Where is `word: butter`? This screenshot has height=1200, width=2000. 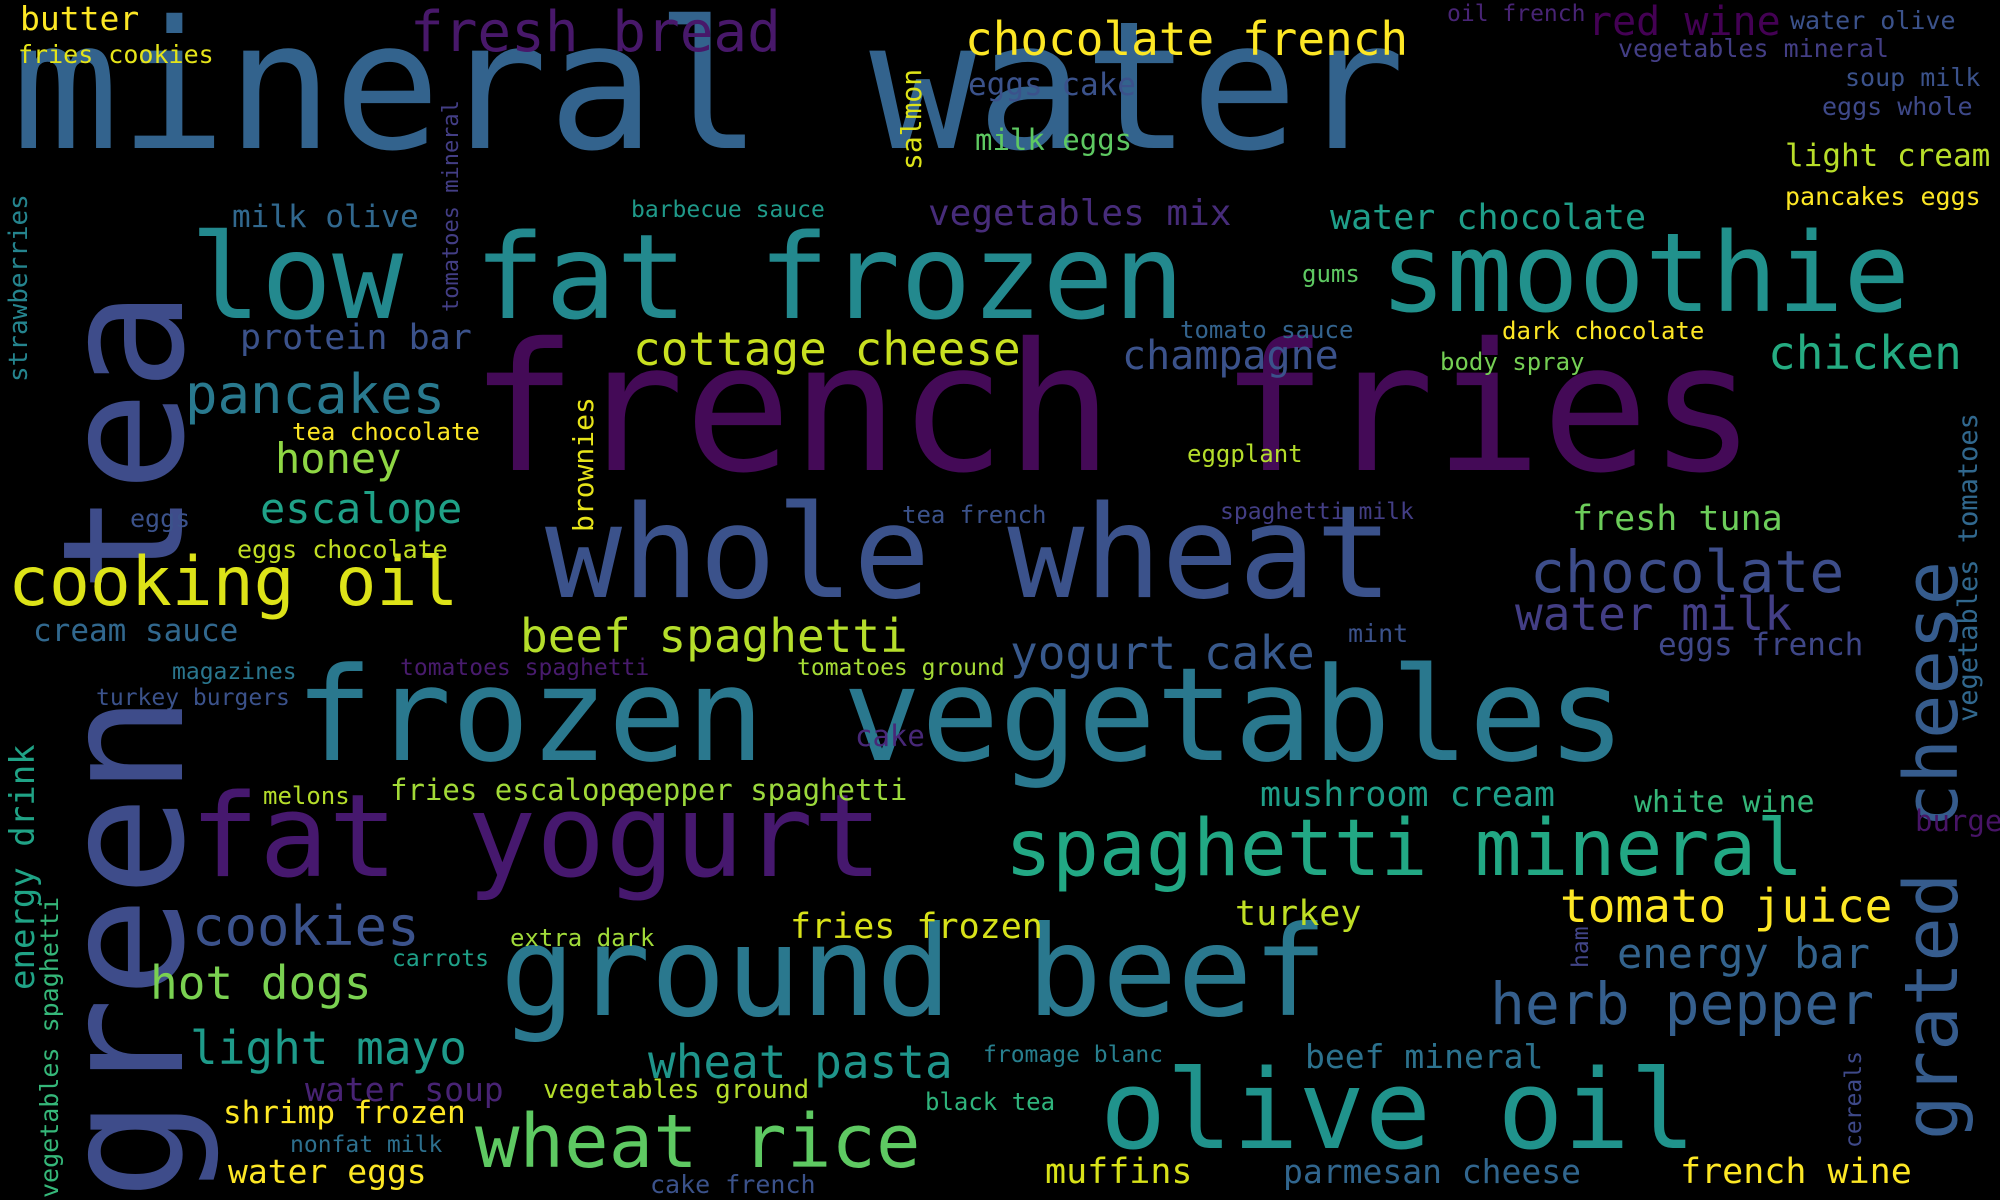 word: butter is located at coordinates (80, 19).